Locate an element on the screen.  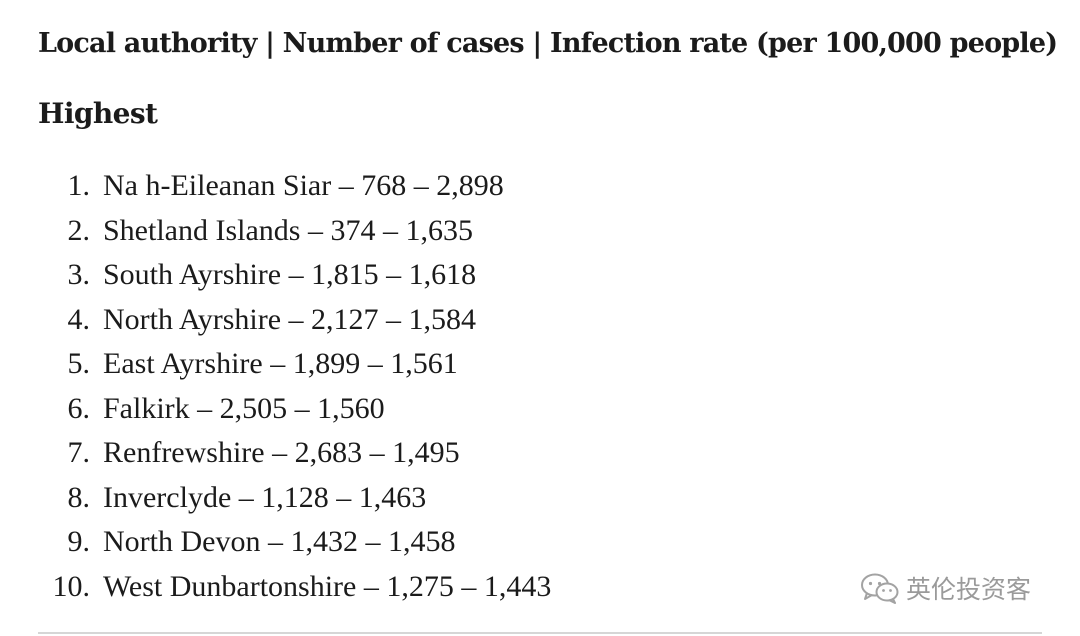
wechat-icon is located at coordinates (880, 588).